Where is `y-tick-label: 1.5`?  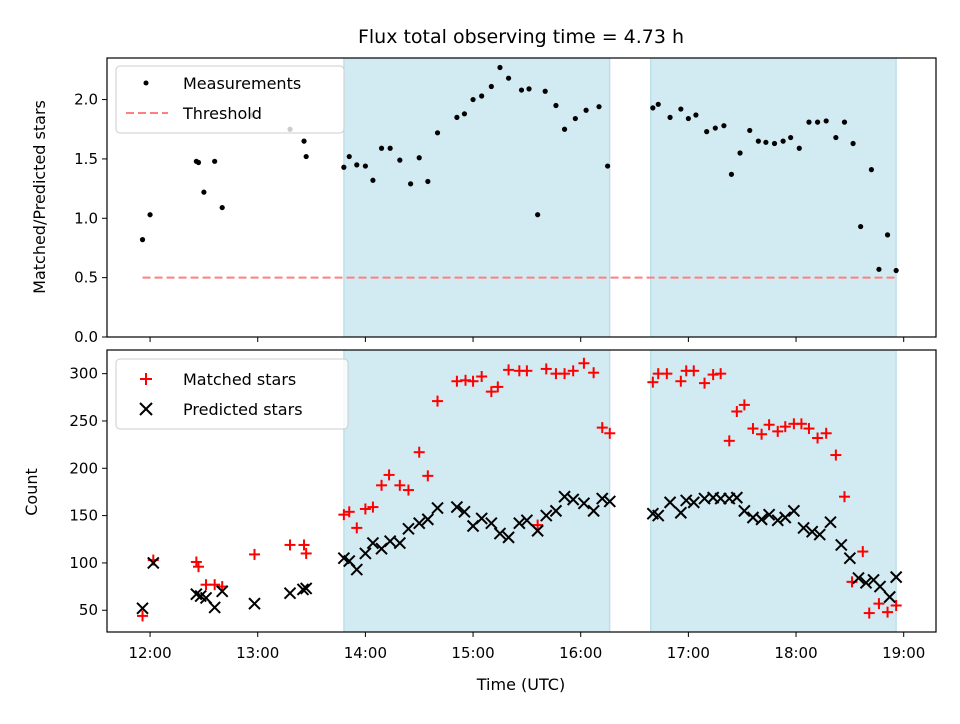 y-tick-label: 1.5 is located at coordinates (86, 159).